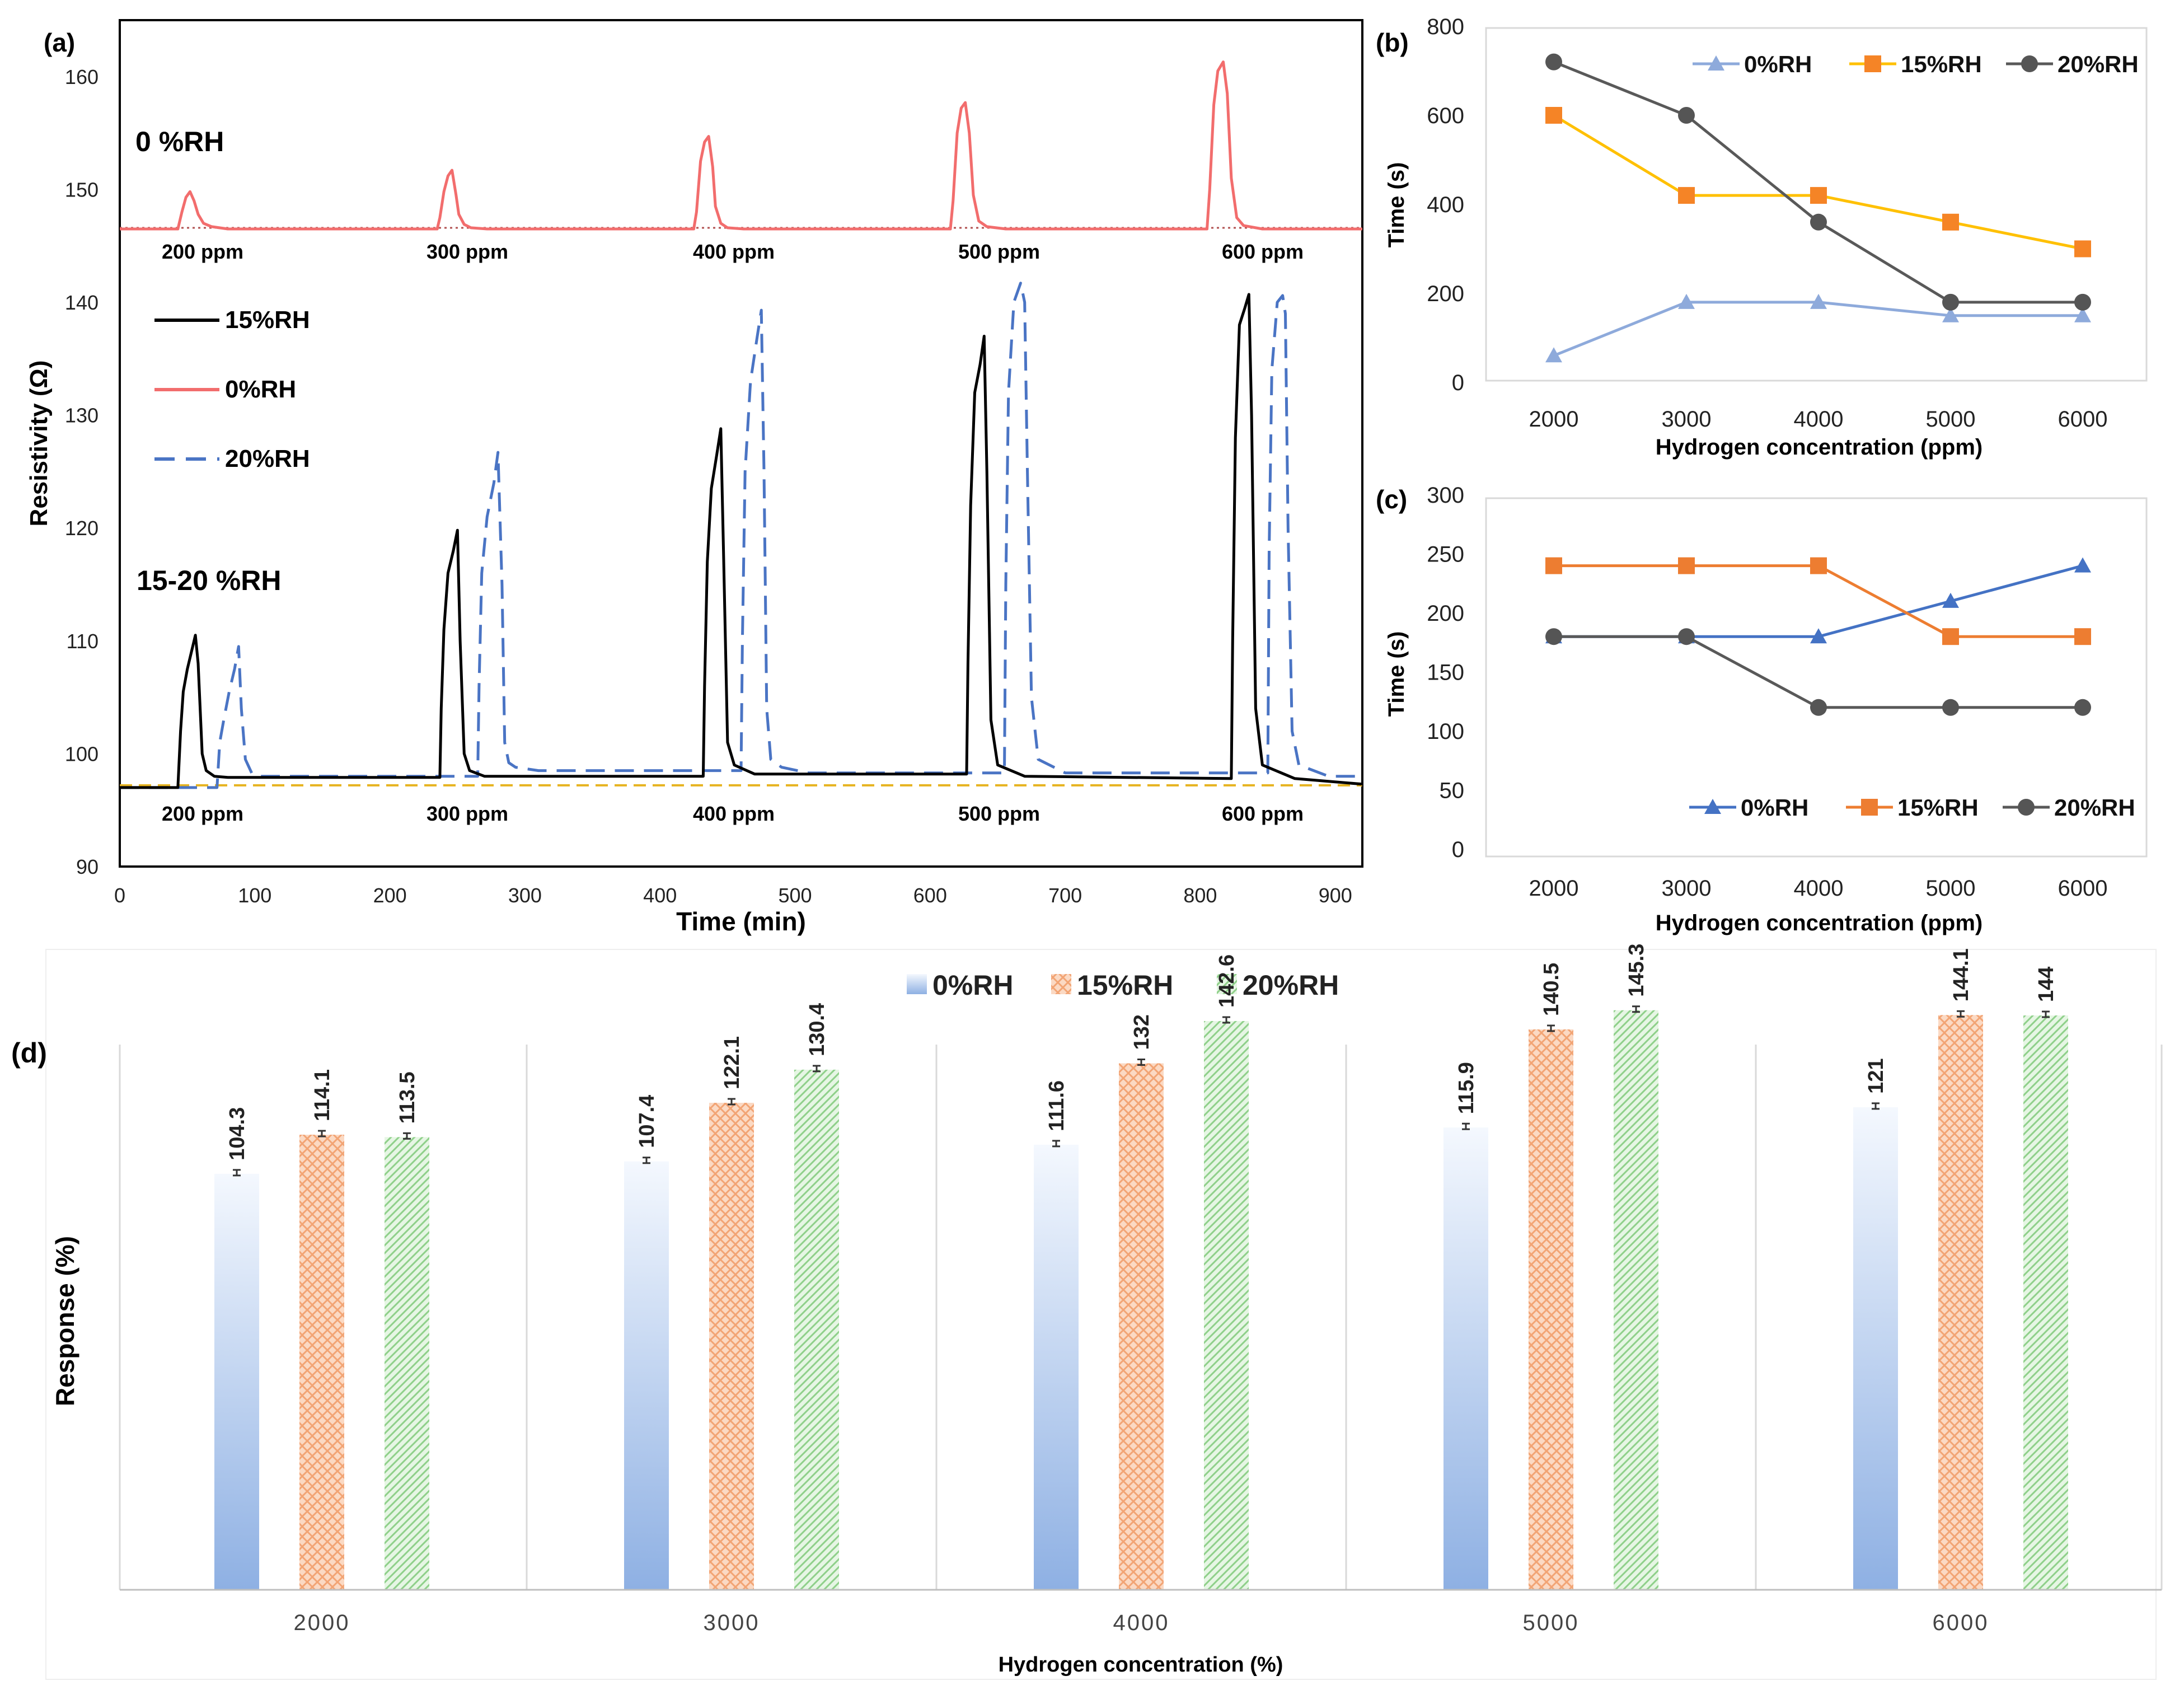  Describe the element at coordinates (1263, 252) in the screenshot. I see `ppm-label: 600 ppm` at that location.